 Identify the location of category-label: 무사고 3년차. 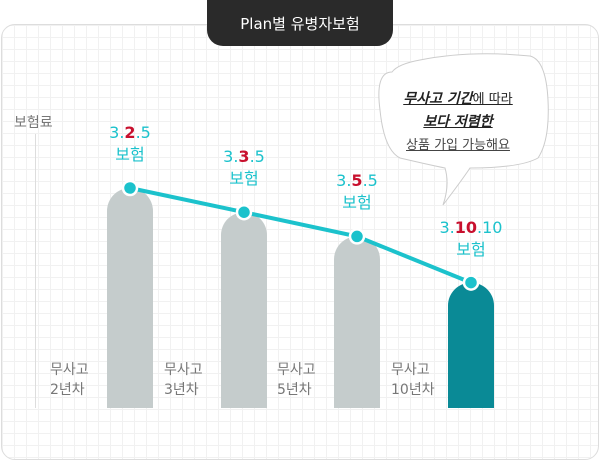
(183, 380).